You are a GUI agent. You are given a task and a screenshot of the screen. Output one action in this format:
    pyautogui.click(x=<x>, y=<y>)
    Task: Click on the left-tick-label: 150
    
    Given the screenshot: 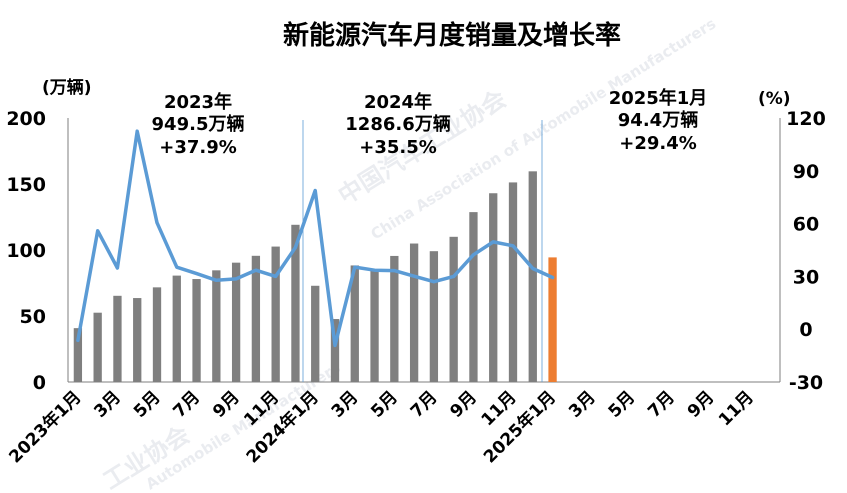 What is the action you would take?
    pyautogui.click(x=26, y=185)
    